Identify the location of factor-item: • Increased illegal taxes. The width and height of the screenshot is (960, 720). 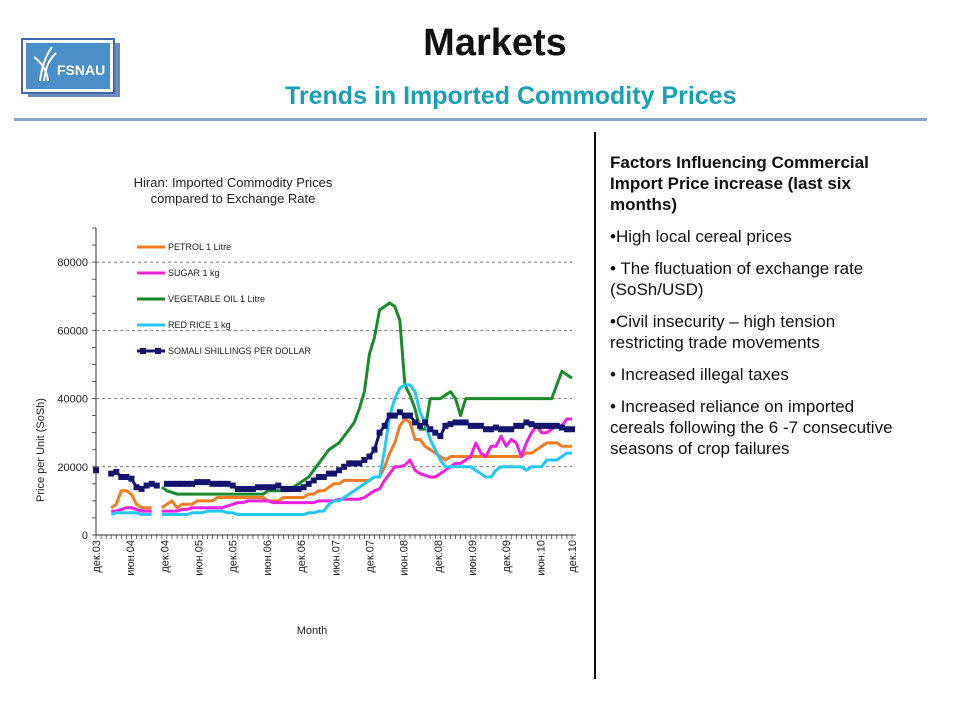
(699, 374).